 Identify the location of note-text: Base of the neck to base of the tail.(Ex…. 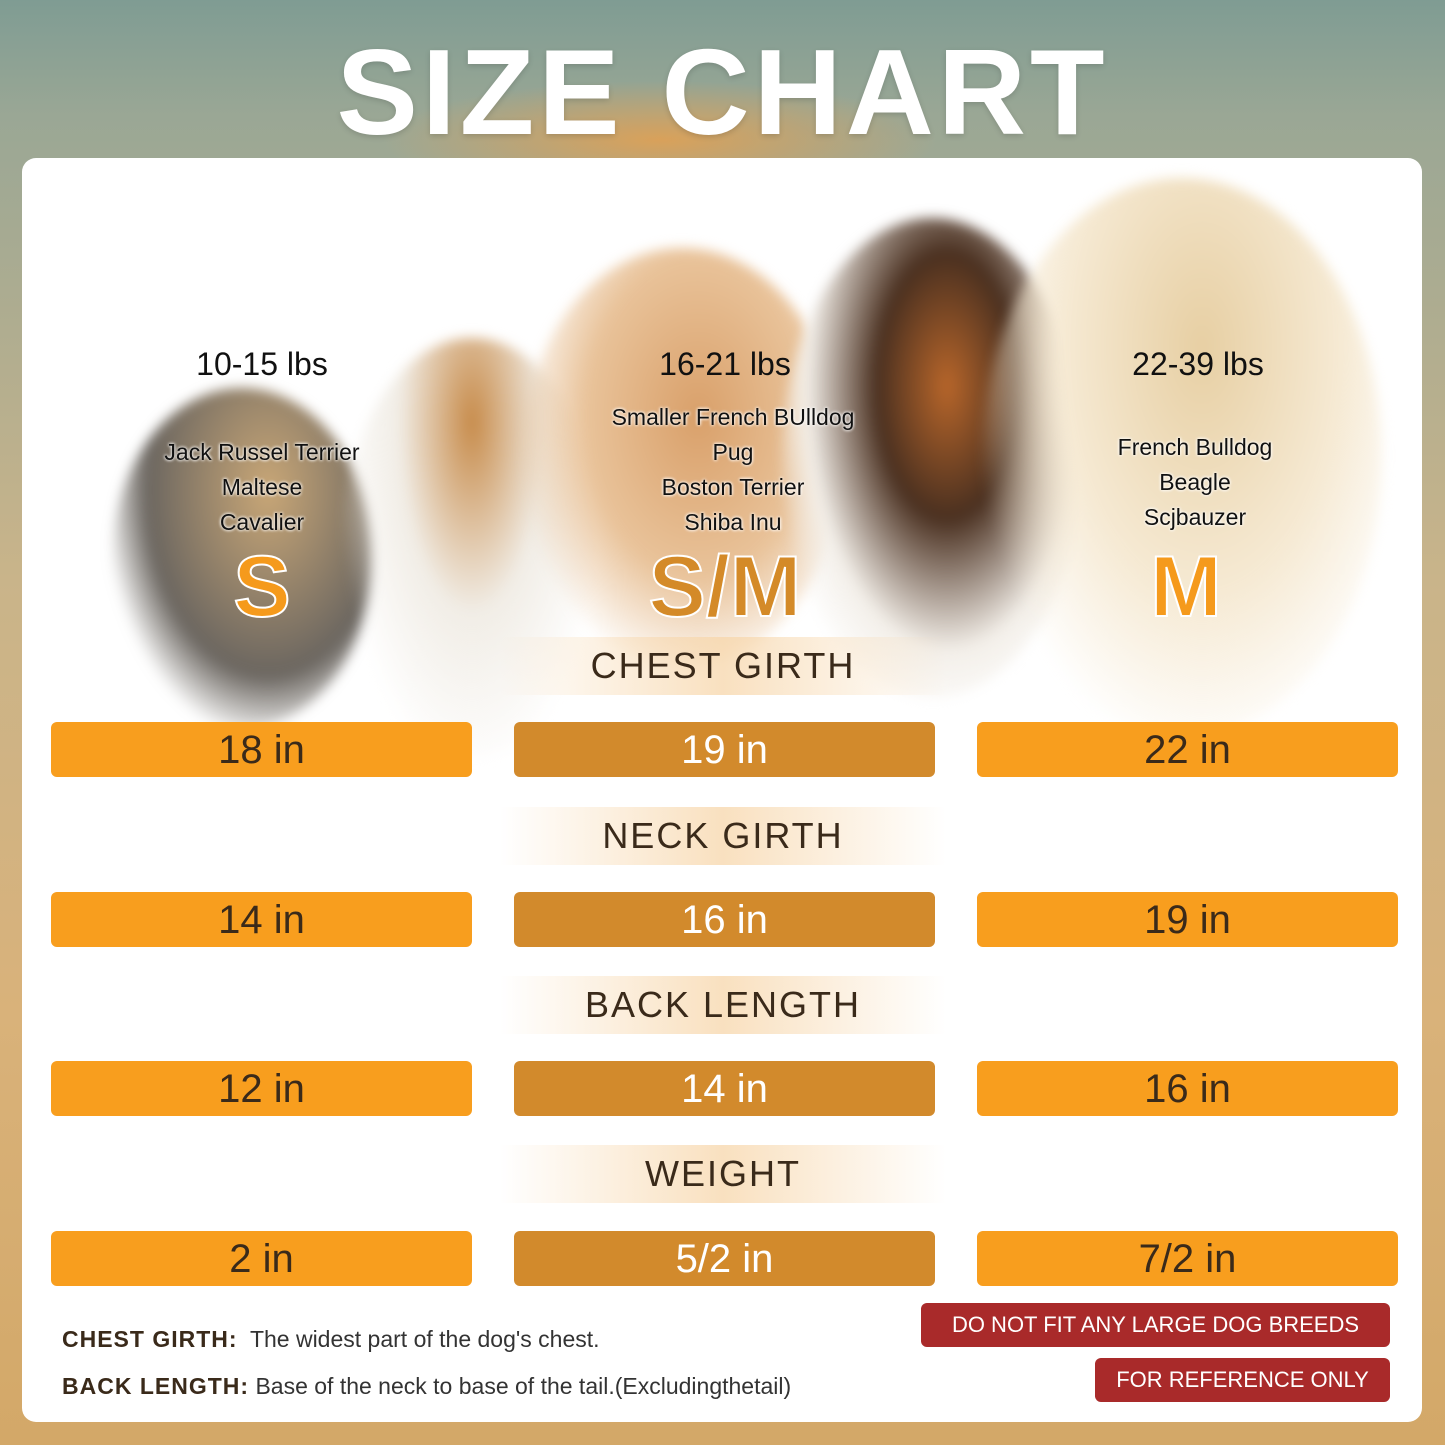
(523, 1386).